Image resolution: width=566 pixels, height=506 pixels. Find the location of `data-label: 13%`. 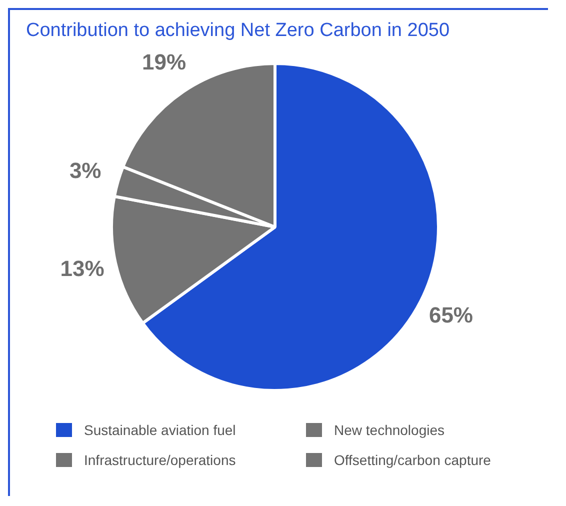

data-label: 13% is located at coordinates (82, 269).